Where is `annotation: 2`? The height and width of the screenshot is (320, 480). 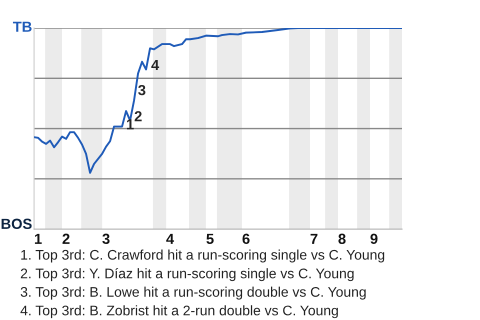 annotation: 2 is located at coordinates (138, 116).